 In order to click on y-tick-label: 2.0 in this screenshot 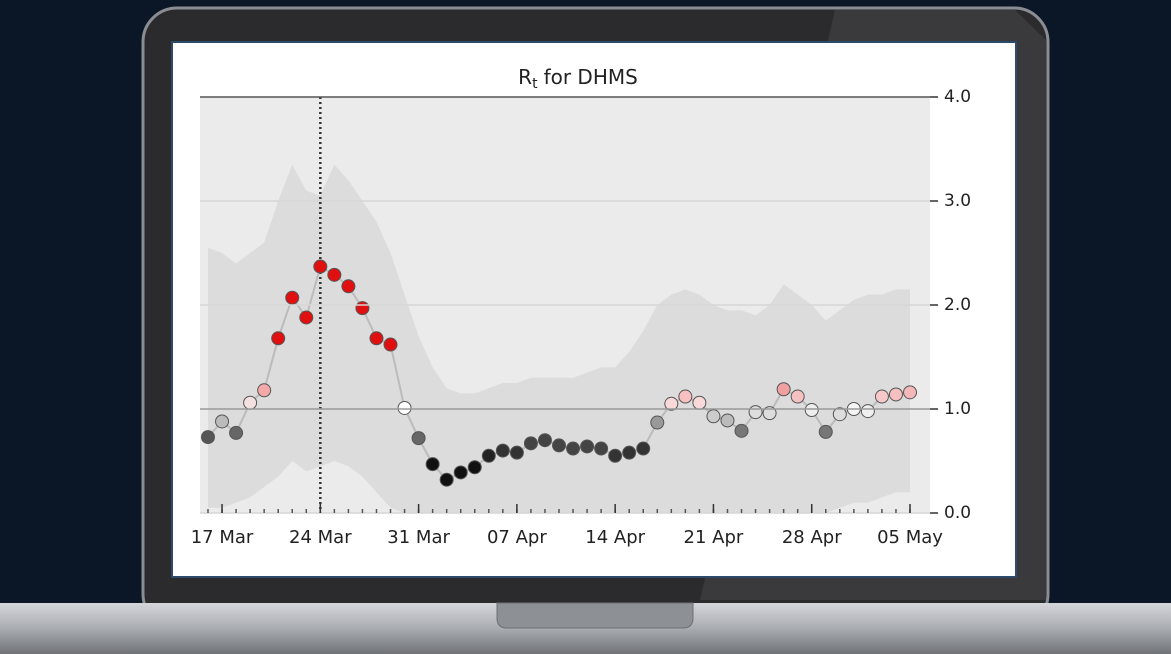, I will do `click(957, 305)`.